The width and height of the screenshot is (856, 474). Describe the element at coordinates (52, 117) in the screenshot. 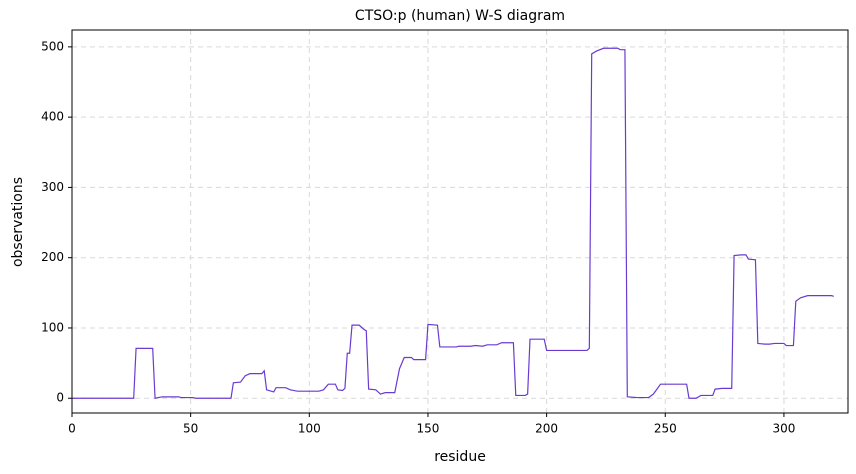

I see `y-tick-label: 400` at that location.